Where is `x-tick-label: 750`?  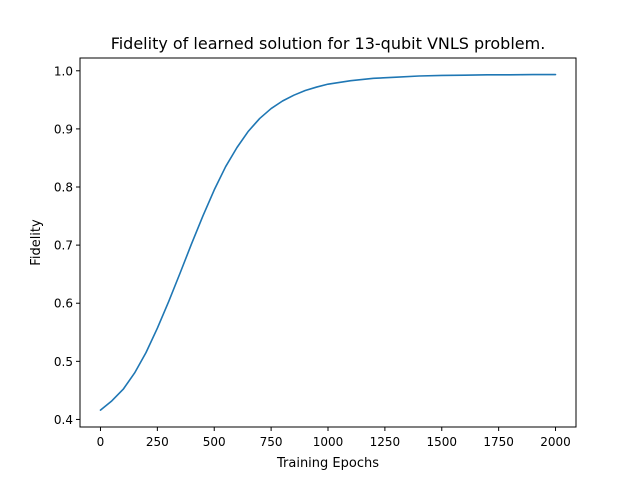
x-tick-label: 750 is located at coordinates (271, 442).